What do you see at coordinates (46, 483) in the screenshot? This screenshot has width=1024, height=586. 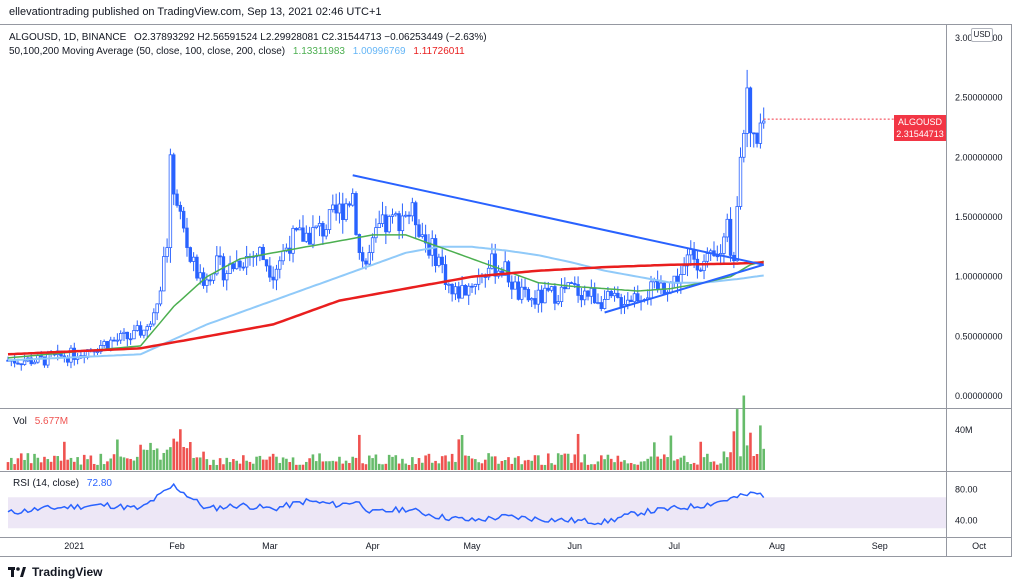 I see `rsi-label: RSI (14, close)` at bounding box center [46, 483].